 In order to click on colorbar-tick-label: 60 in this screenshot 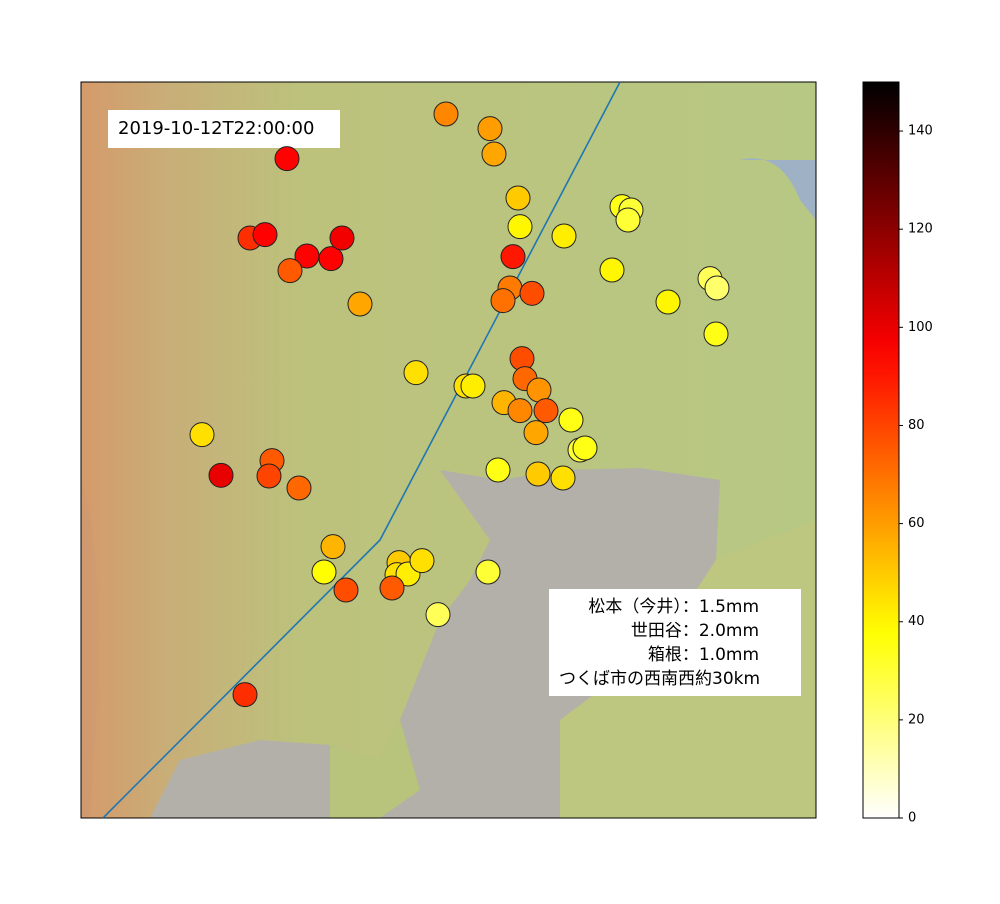, I will do `click(916, 523)`.